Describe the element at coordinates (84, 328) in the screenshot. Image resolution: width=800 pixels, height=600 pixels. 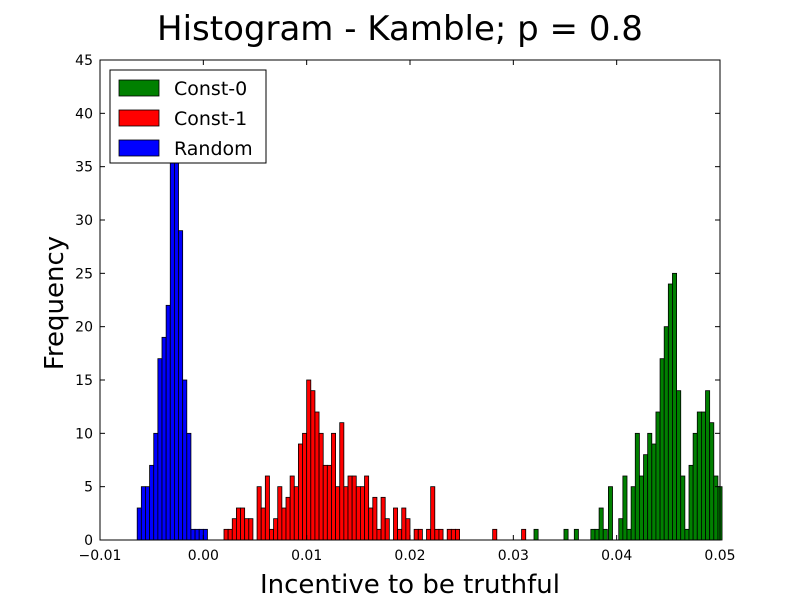
I see `y-tick-label: 20` at that location.